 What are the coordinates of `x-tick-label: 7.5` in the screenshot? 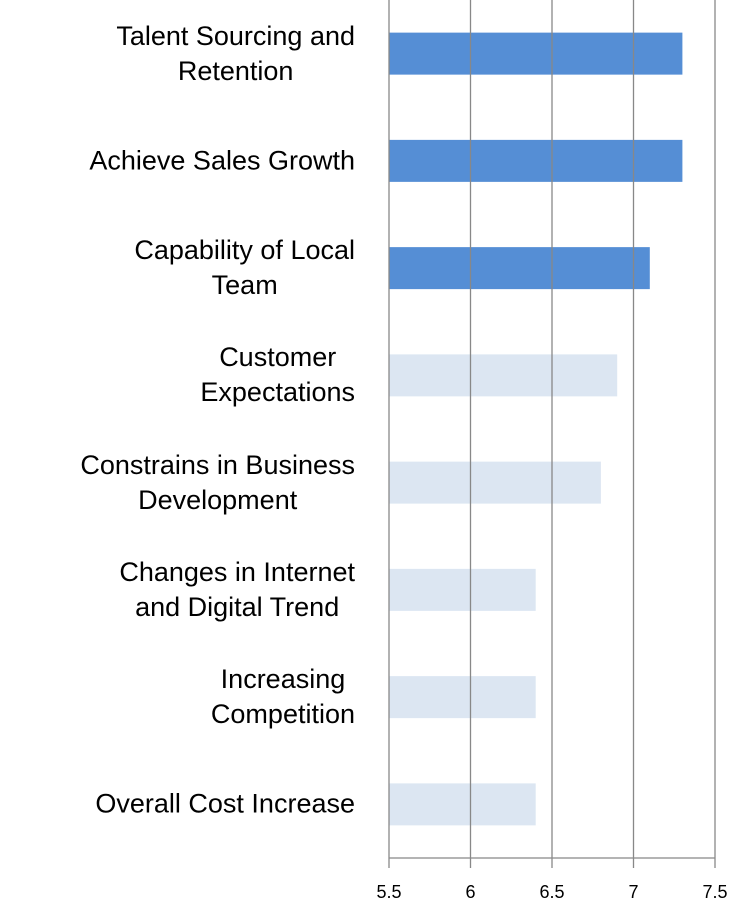 It's located at (714, 892).